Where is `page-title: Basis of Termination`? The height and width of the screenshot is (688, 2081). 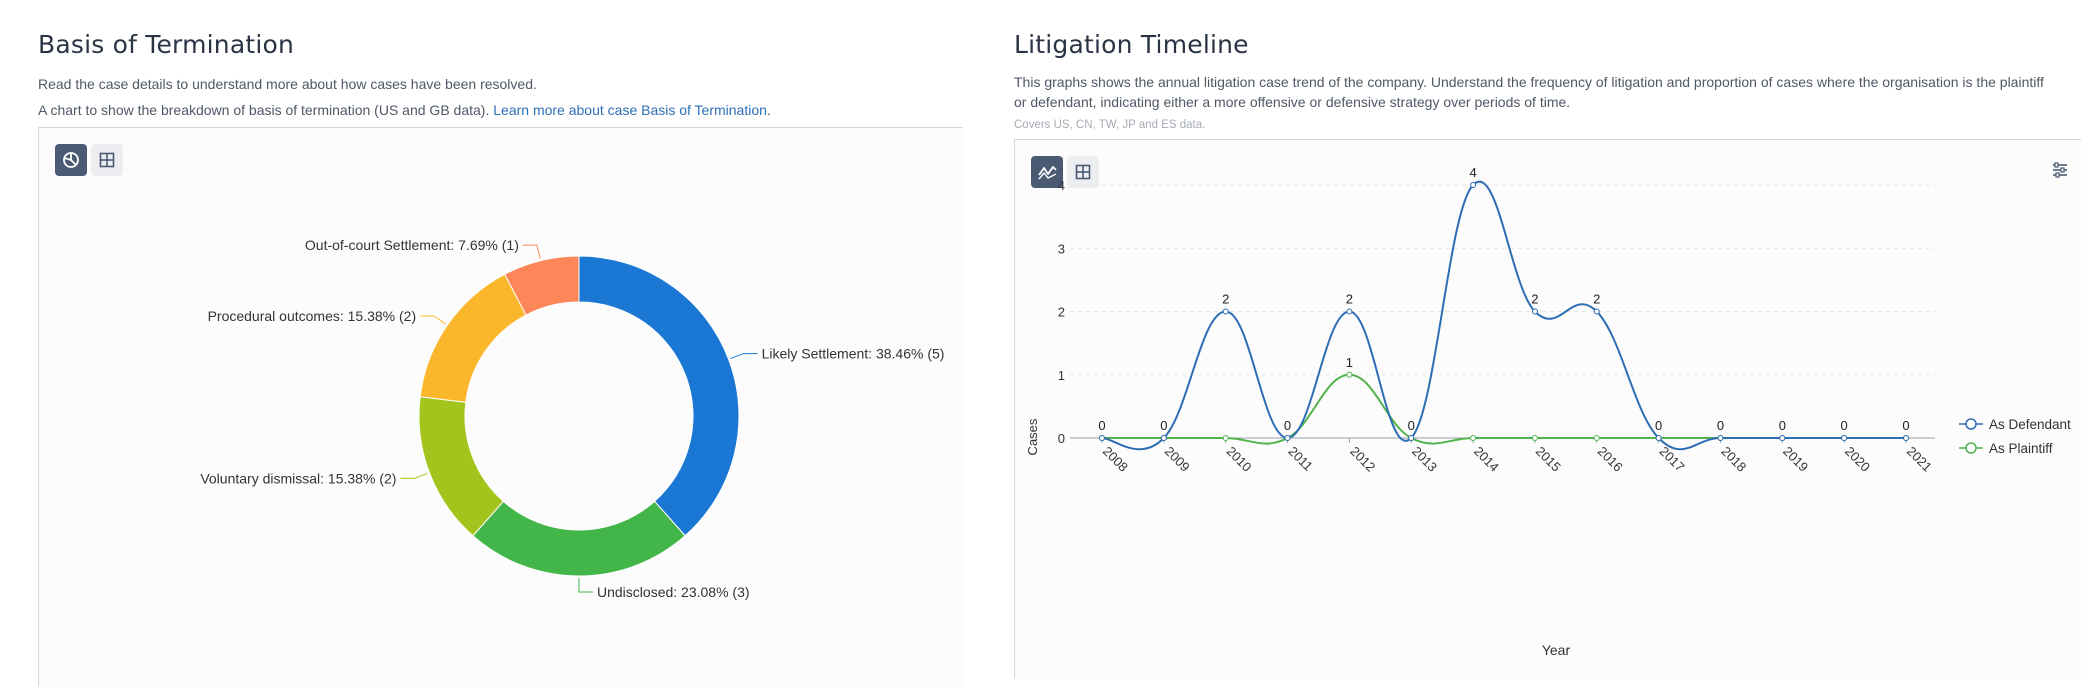
page-title: Basis of Termination is located at coordinates (500, 45).